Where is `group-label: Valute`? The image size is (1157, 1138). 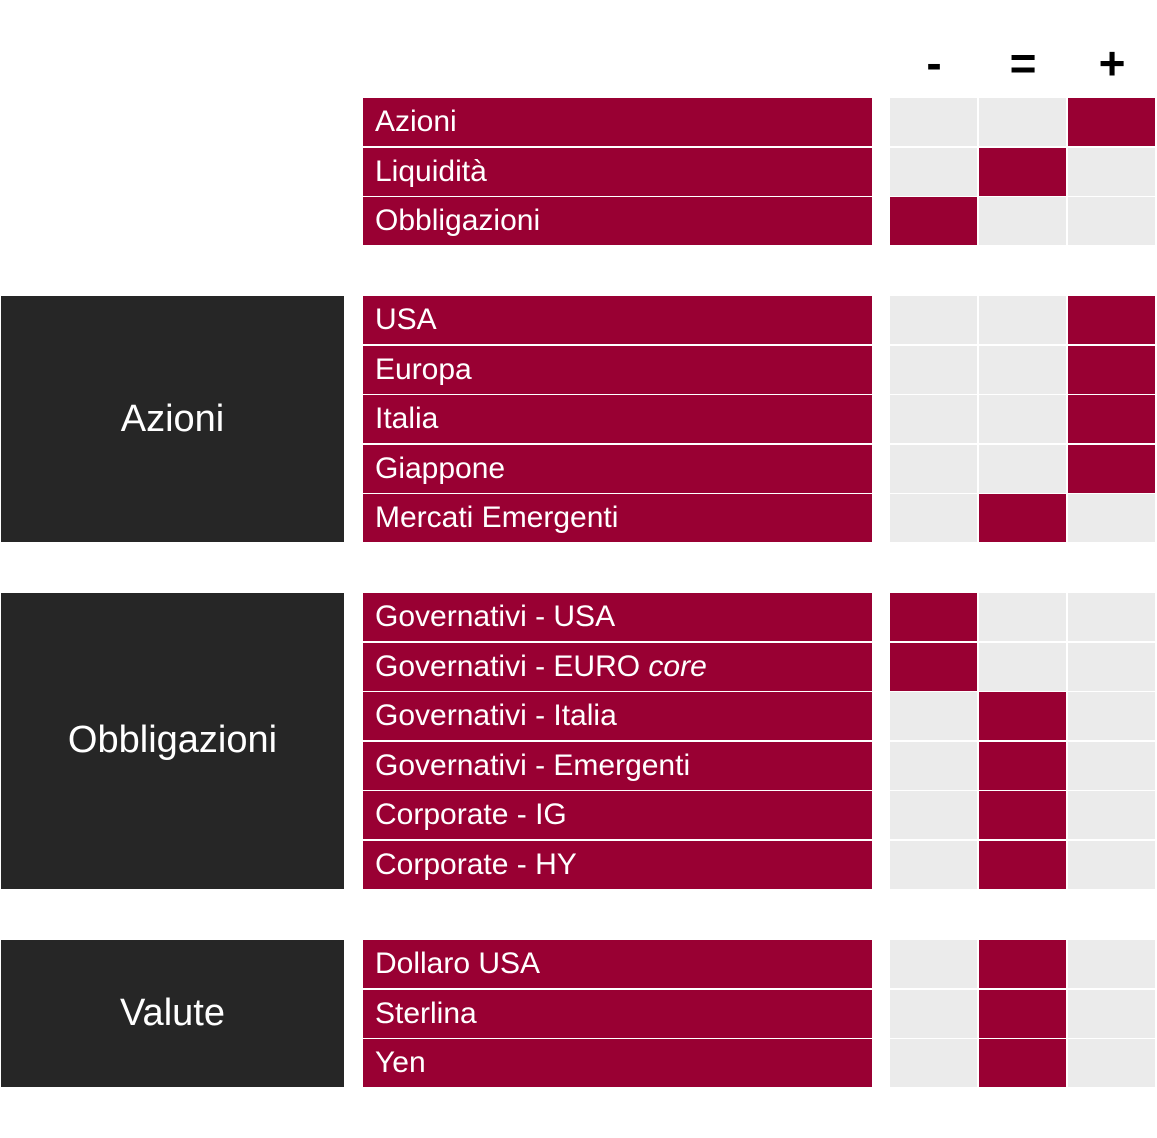
group-label: Valute is located at coordinates (172, 1013).